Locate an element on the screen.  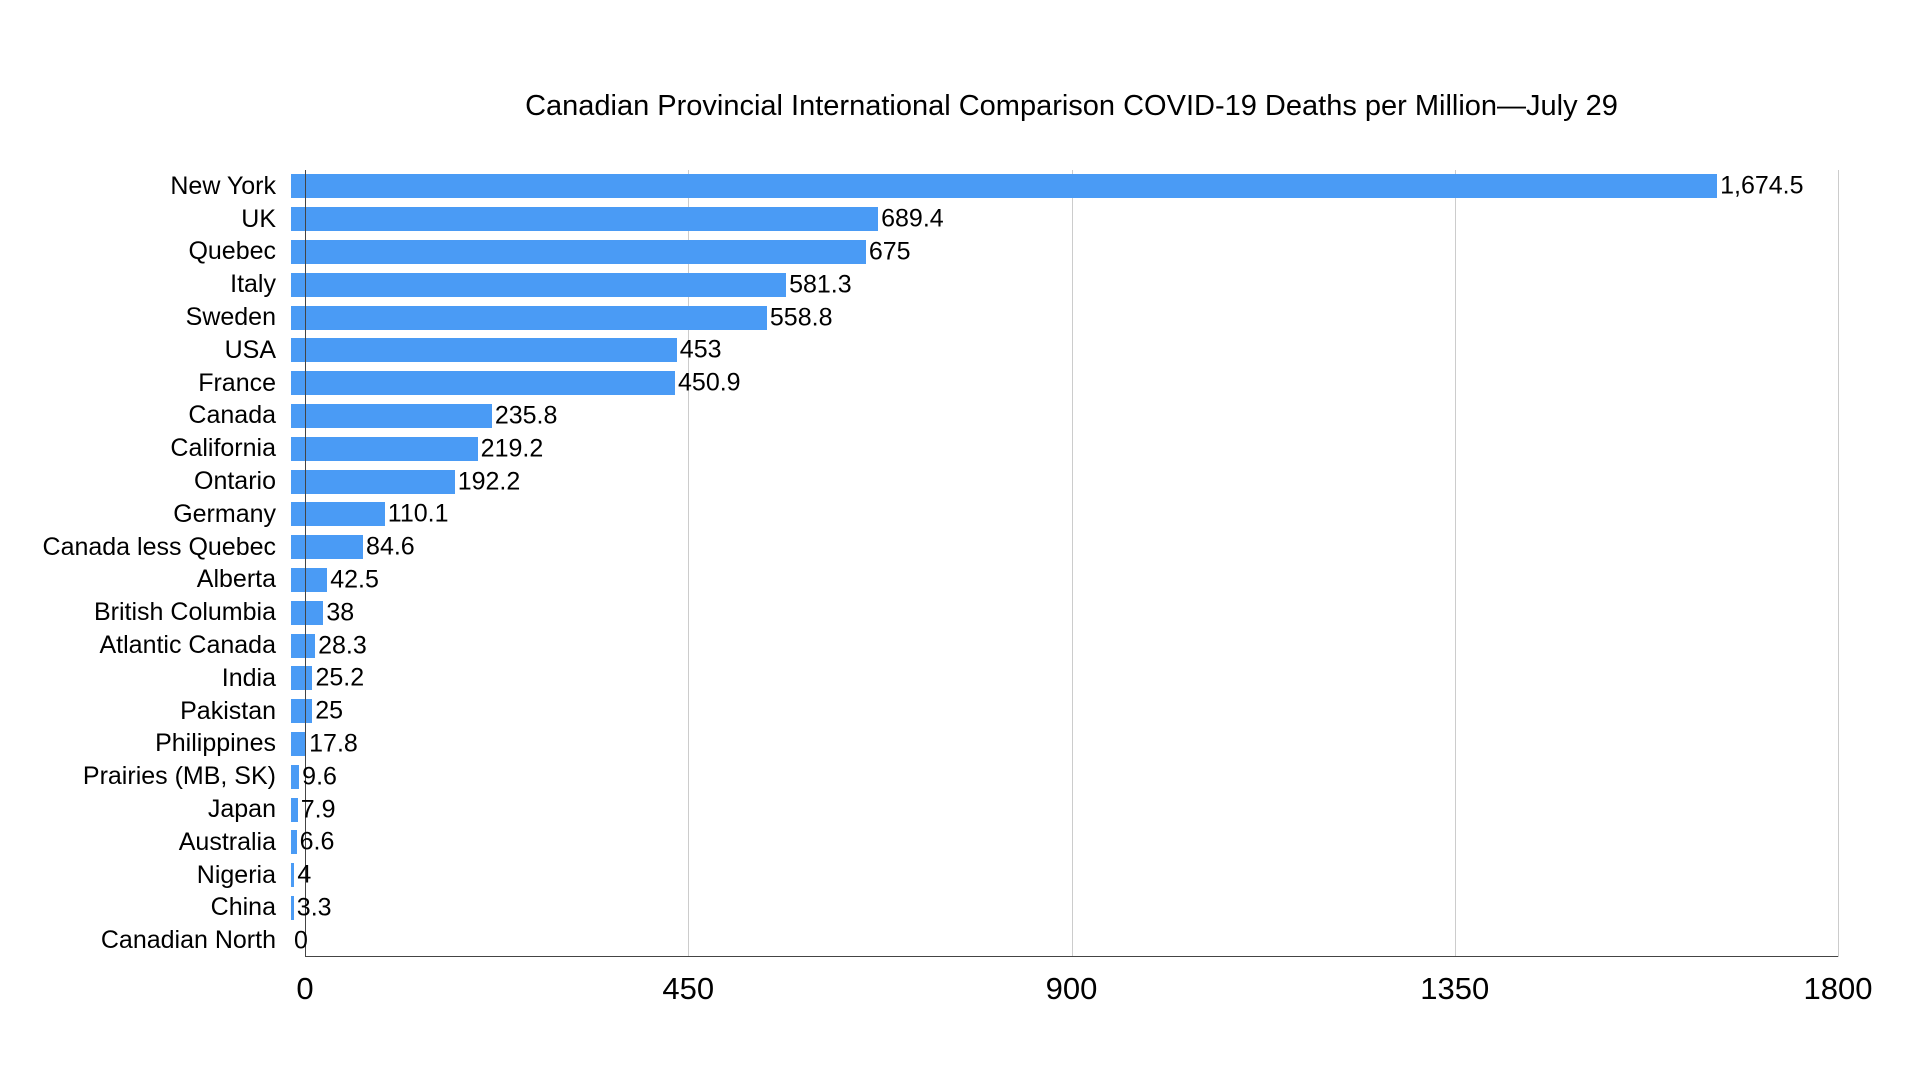
bar-row: Ontario 192.2 is located at coordinates (960, 481).